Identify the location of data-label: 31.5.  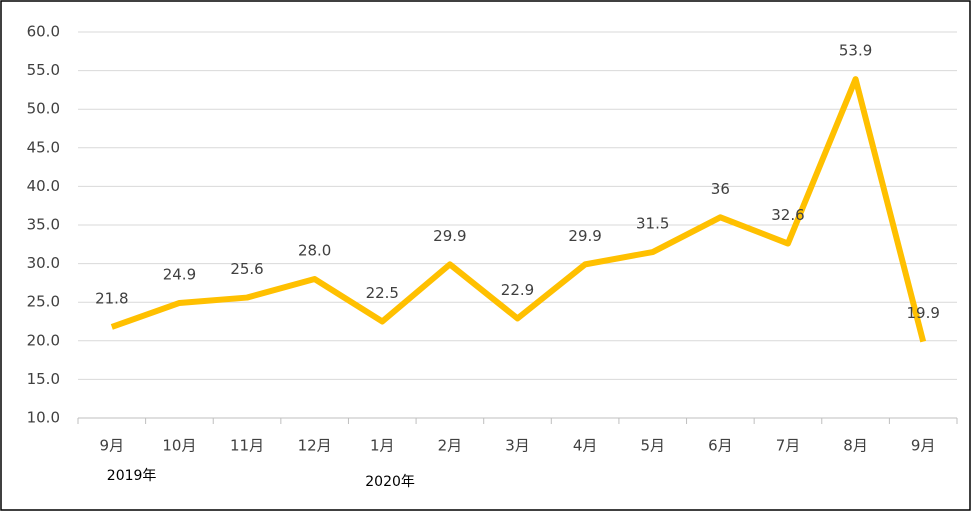
(652, 224).